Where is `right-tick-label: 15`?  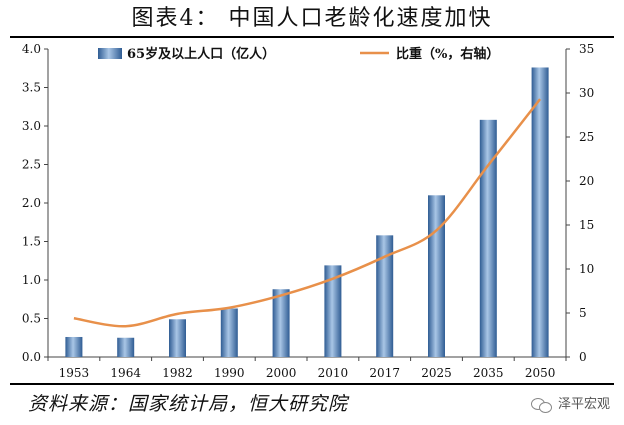 right-tick-label: 15 is located at coordinates (586, 225).